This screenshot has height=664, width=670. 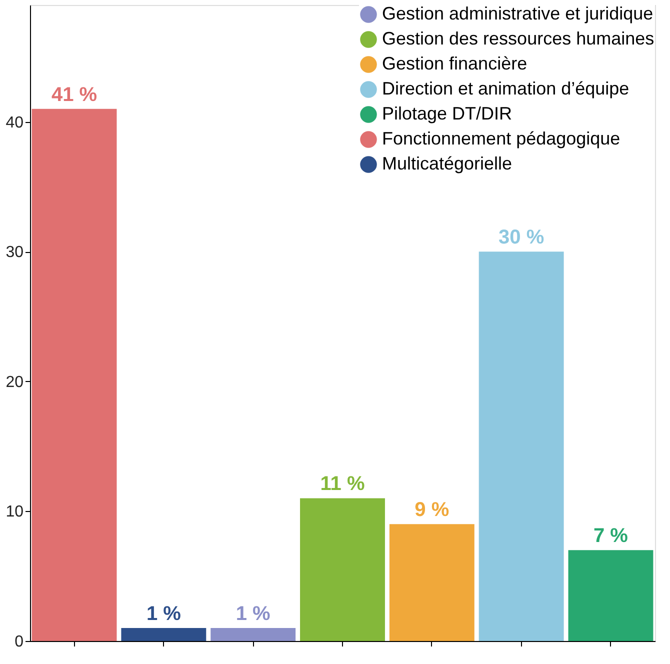 I want to click on data-label: 11 %, so click(x=342, y=484).